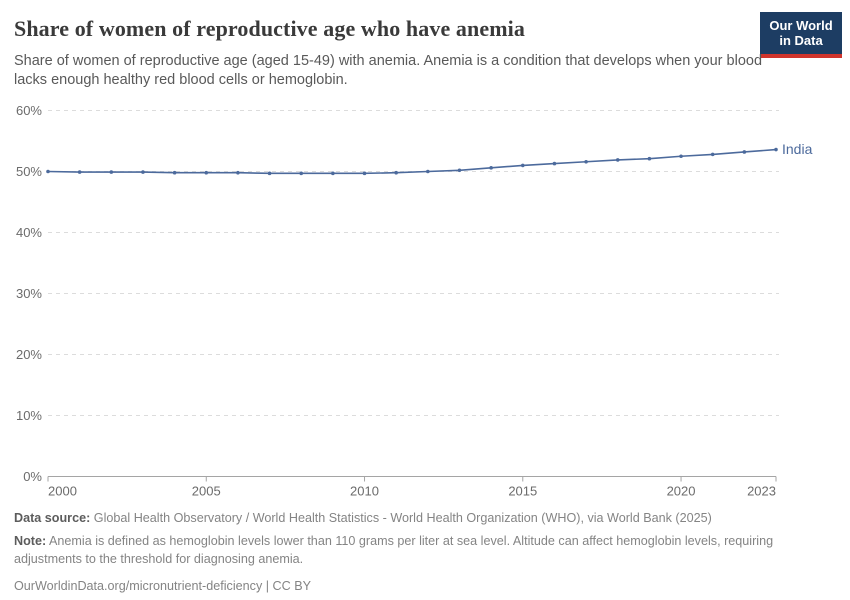 This screenshot has height=600, width=850. I want to click on y-axis-tick-label: 0%, so click(32, 476).